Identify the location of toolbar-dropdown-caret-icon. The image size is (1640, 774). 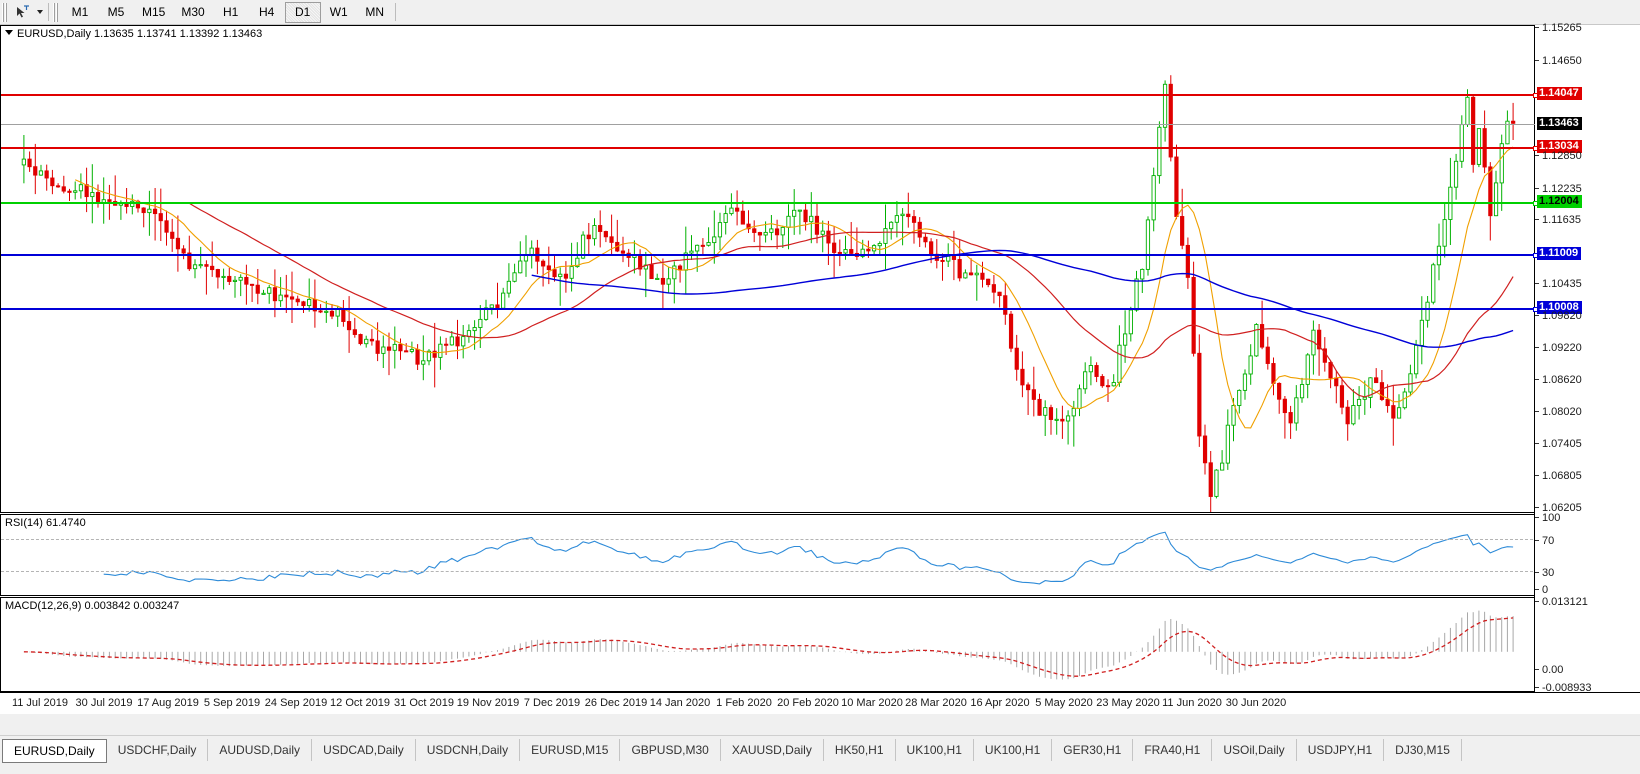
(39, 12).